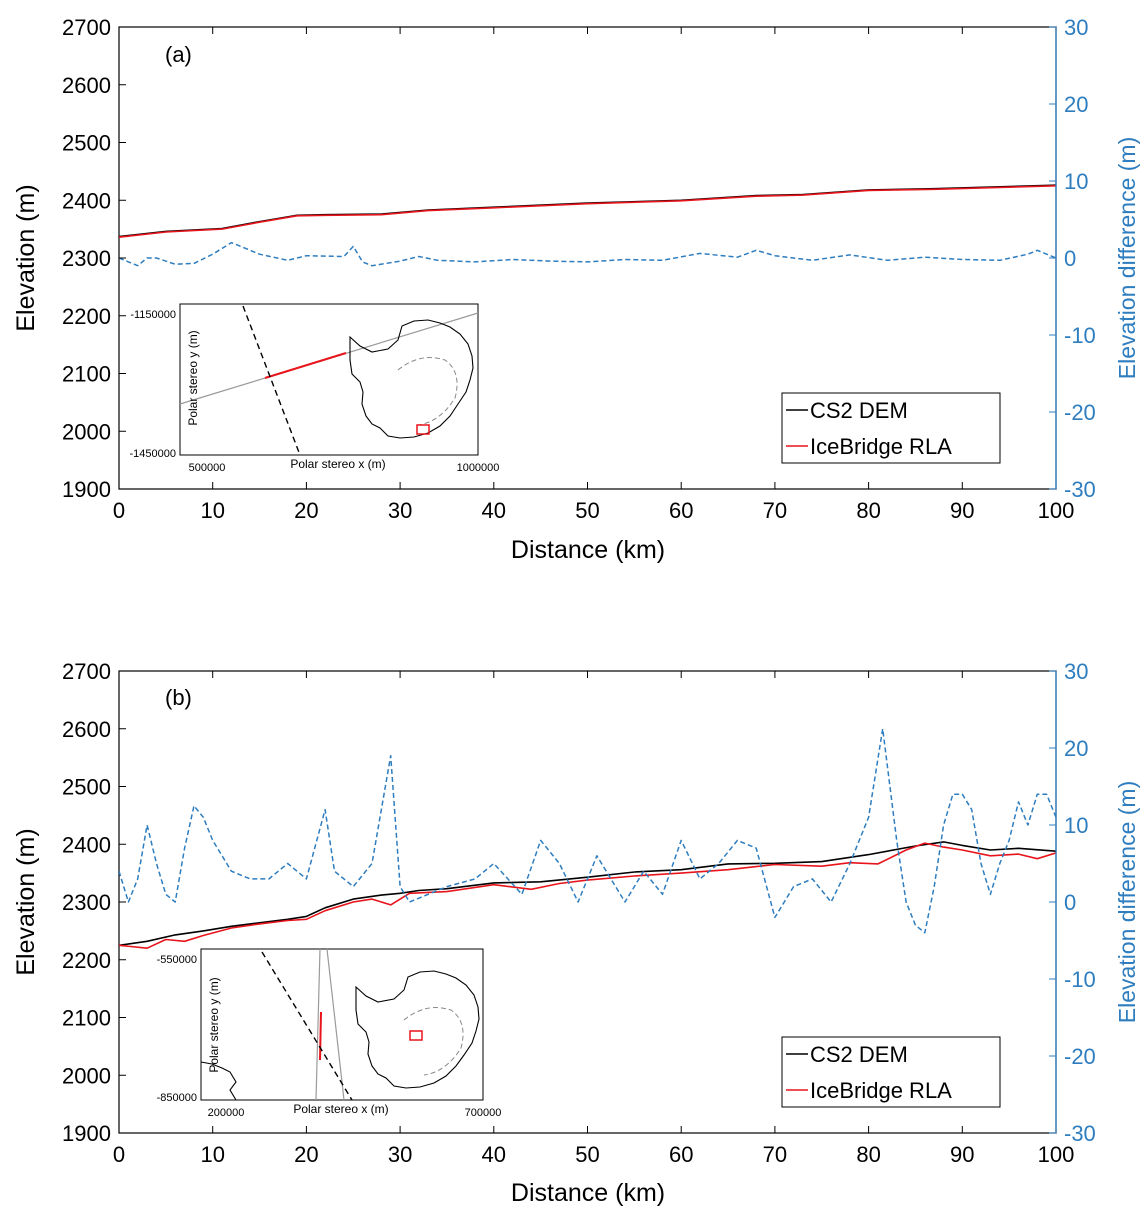 Image resolution: width=1145 pixels, height=1212 pixels. Describe the element at coordinates (153, 454) in the screenshot. I see `inset-ytick-bottom-a: -1450000` at that location.